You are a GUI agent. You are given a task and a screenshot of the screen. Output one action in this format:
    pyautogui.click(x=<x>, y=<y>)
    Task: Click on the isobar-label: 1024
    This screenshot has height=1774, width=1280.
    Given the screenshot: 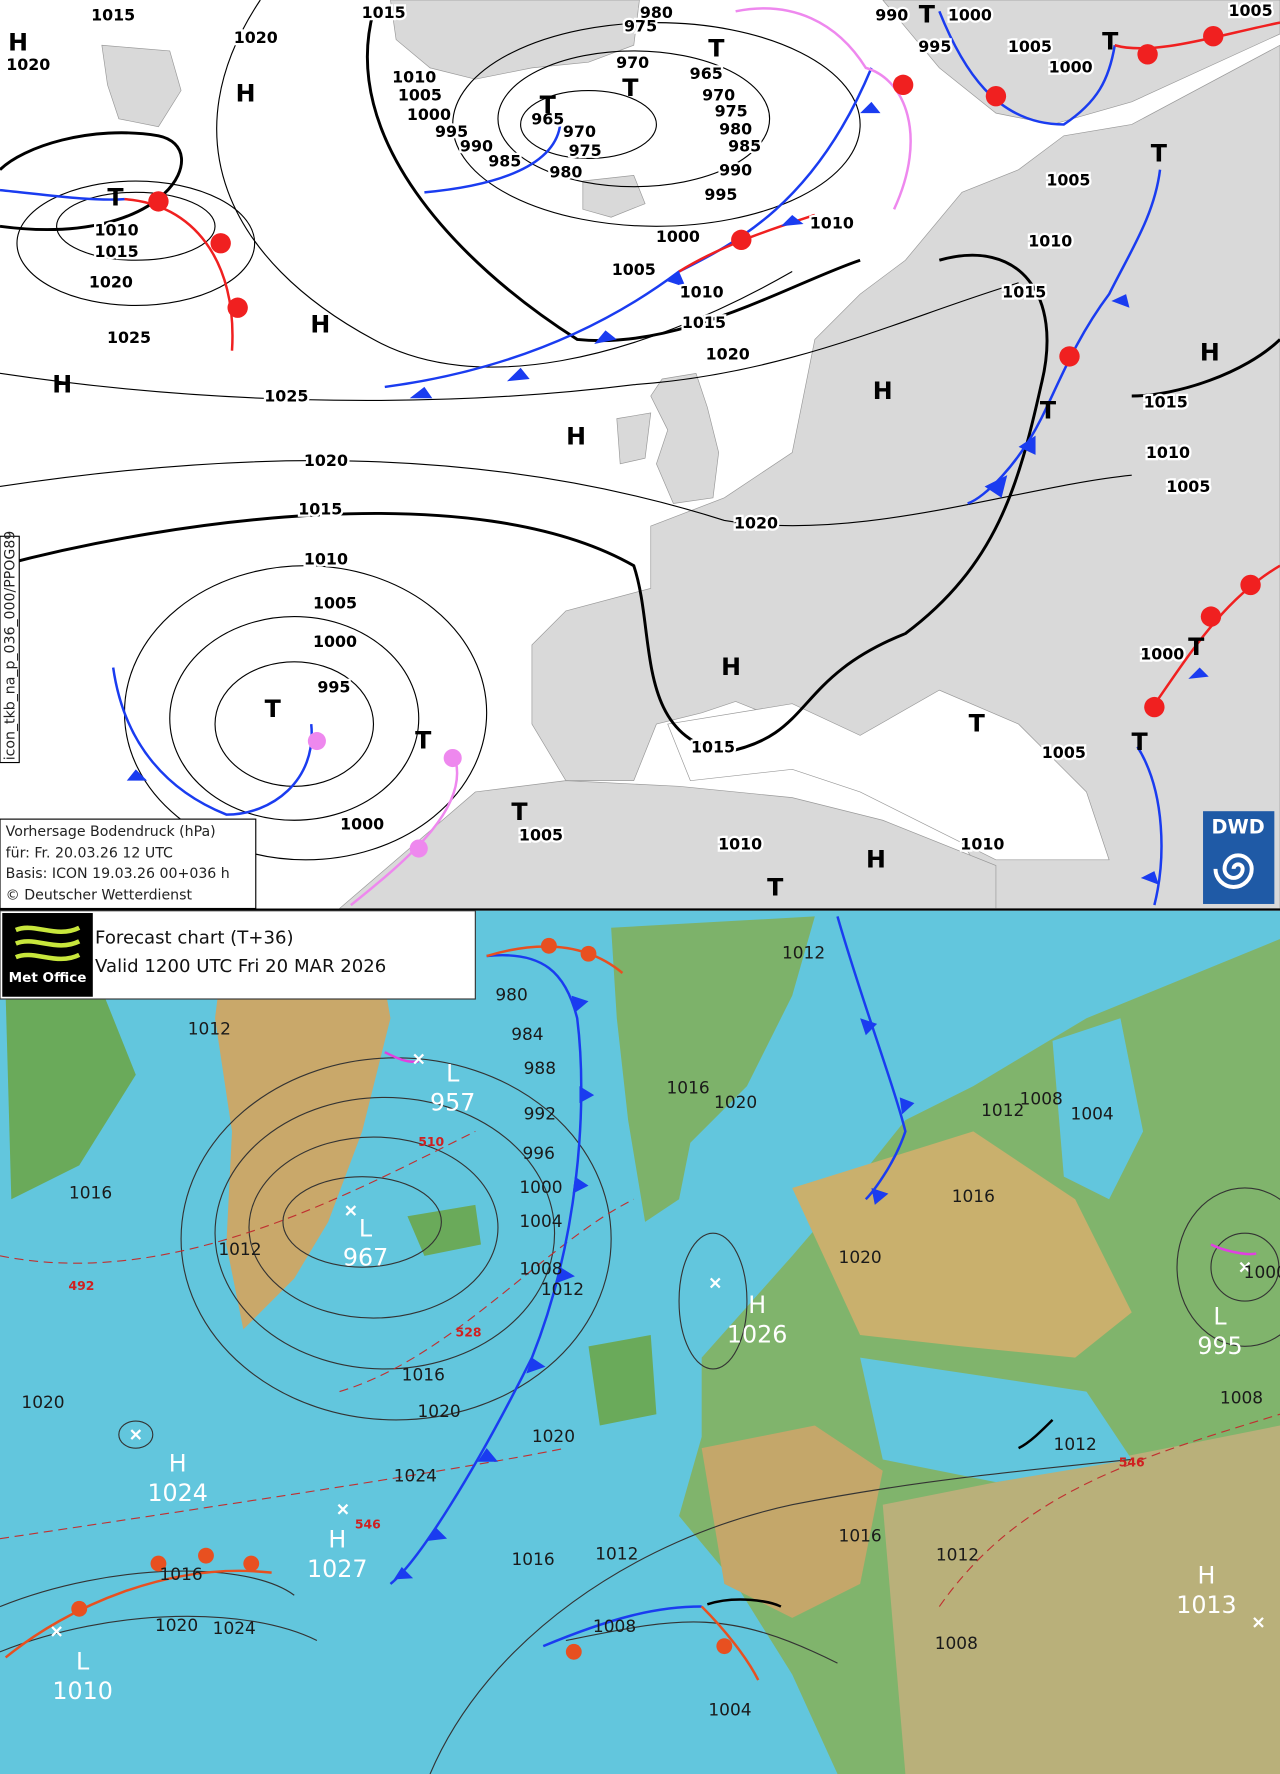 What is the action you would take?
    pyautogui.click(x=415, y=1476)
    